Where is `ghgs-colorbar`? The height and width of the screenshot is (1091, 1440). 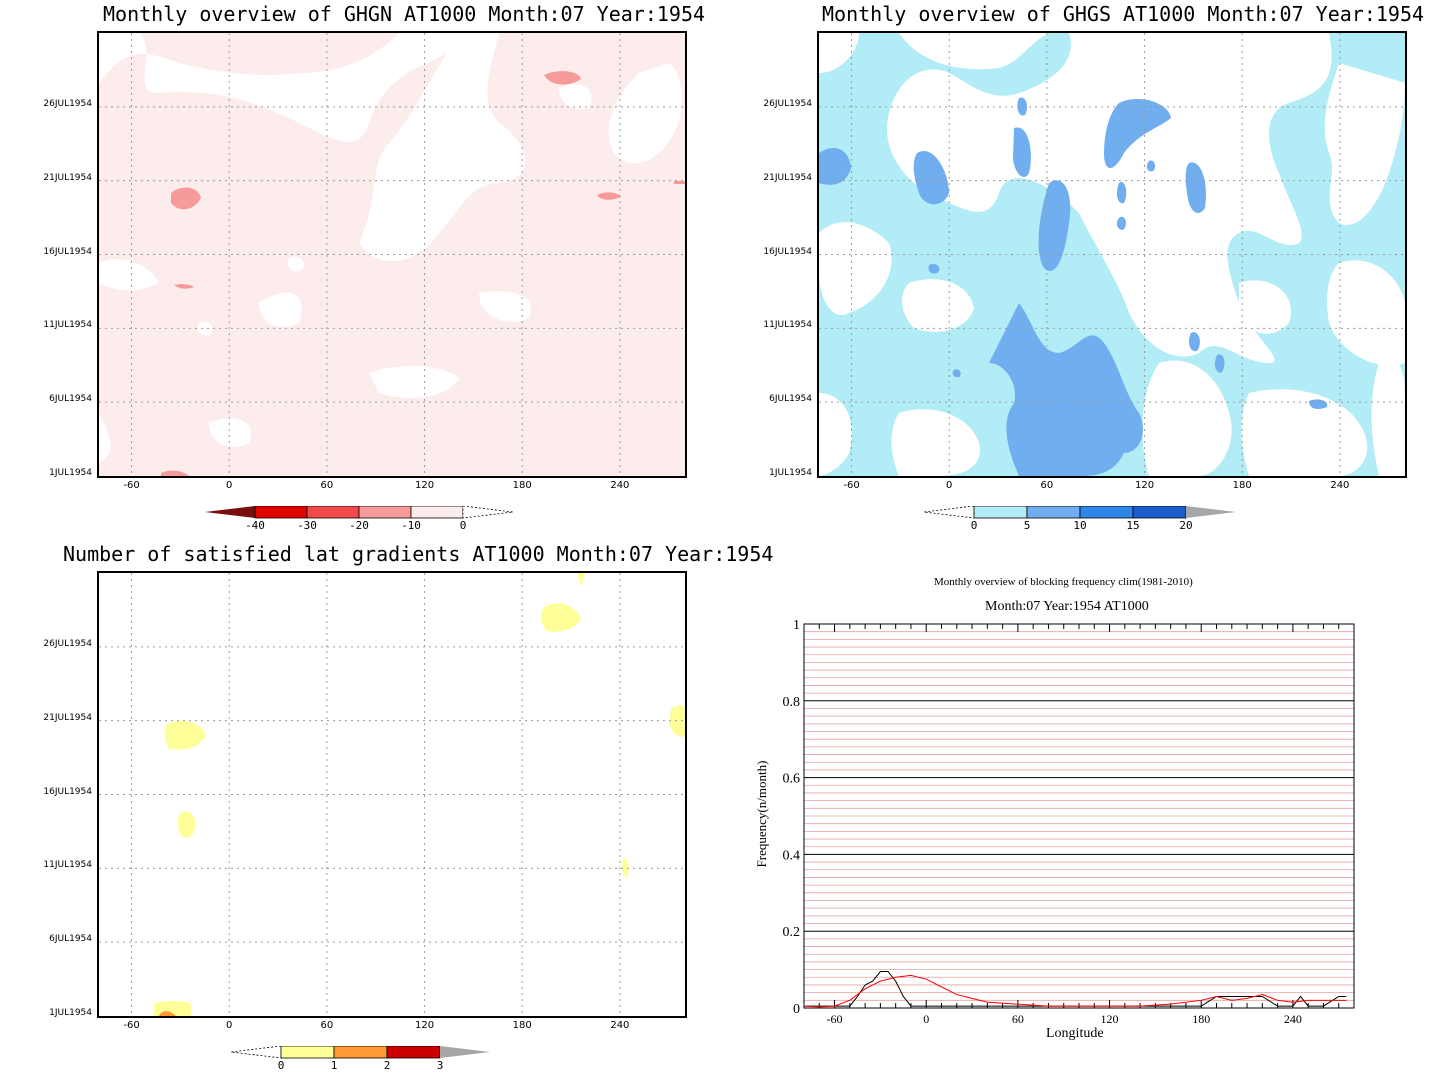
ghgs-colorbar is located at coordinates (1079, 512).